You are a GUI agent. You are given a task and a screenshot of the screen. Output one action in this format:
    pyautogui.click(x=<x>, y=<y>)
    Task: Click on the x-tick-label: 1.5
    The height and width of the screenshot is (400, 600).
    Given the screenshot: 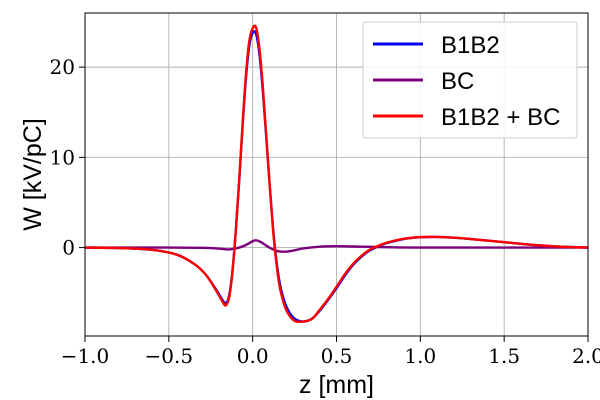 What is the action you would take?
    pyautogui.click(x=504, y=356)
    